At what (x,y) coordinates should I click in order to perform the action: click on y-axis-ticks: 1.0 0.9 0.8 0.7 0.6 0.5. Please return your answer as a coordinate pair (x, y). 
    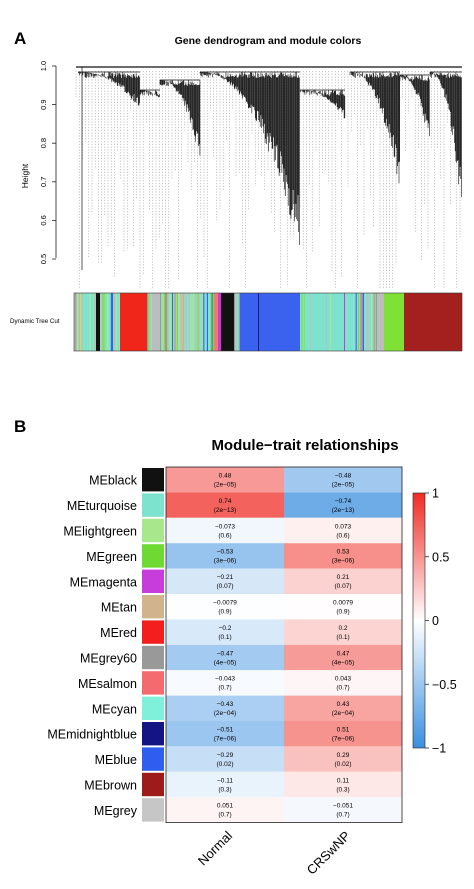
    Looking at the image, I should click on (47, 162).